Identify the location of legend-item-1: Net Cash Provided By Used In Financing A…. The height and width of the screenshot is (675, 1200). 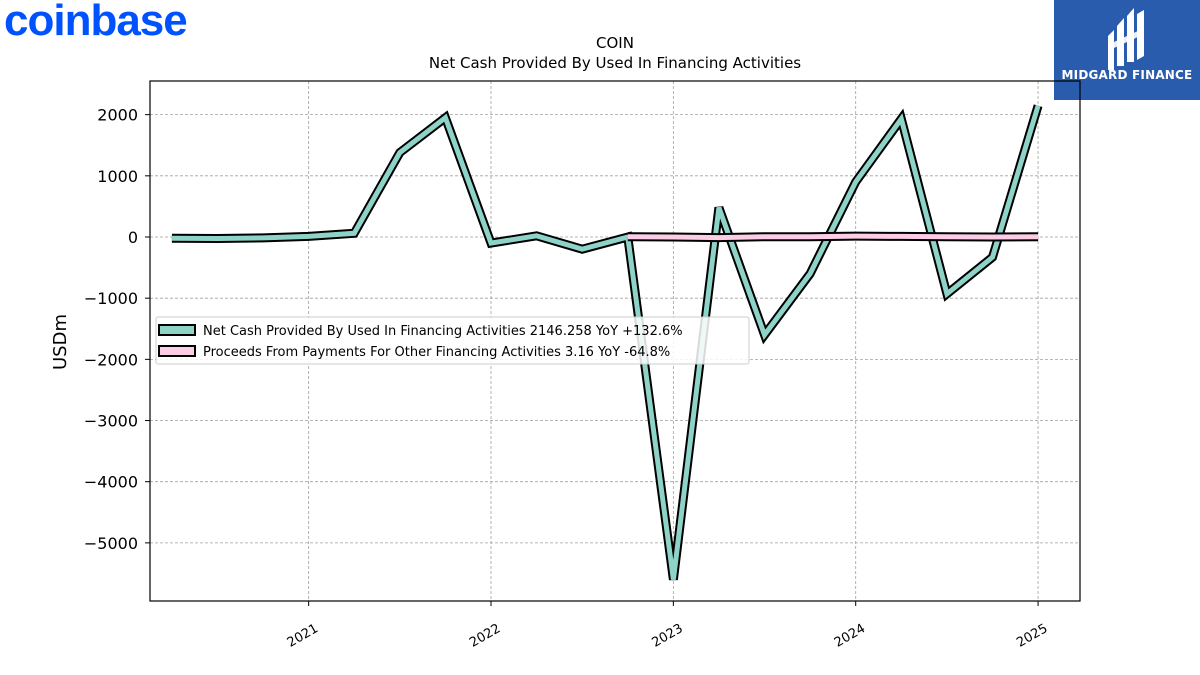
(420, 331).